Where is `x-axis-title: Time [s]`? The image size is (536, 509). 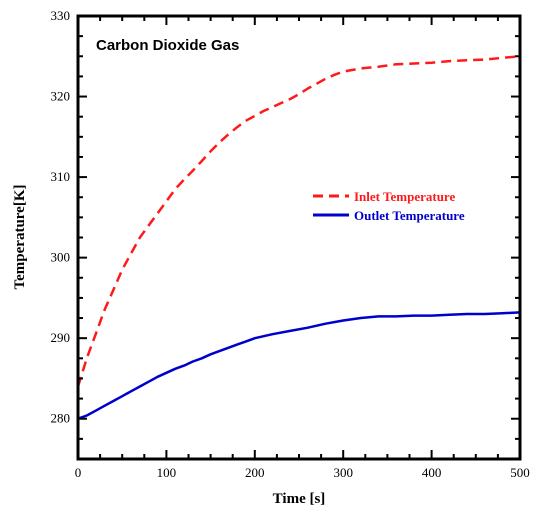
x-axis-title: Time [s] is located at coordinates (299, 499).